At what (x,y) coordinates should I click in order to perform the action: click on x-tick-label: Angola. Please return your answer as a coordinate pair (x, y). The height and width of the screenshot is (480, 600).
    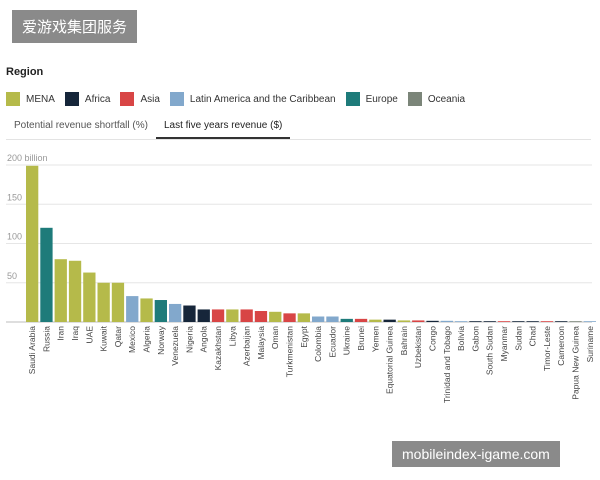
    Looking at the image, I should click on (204, 339).